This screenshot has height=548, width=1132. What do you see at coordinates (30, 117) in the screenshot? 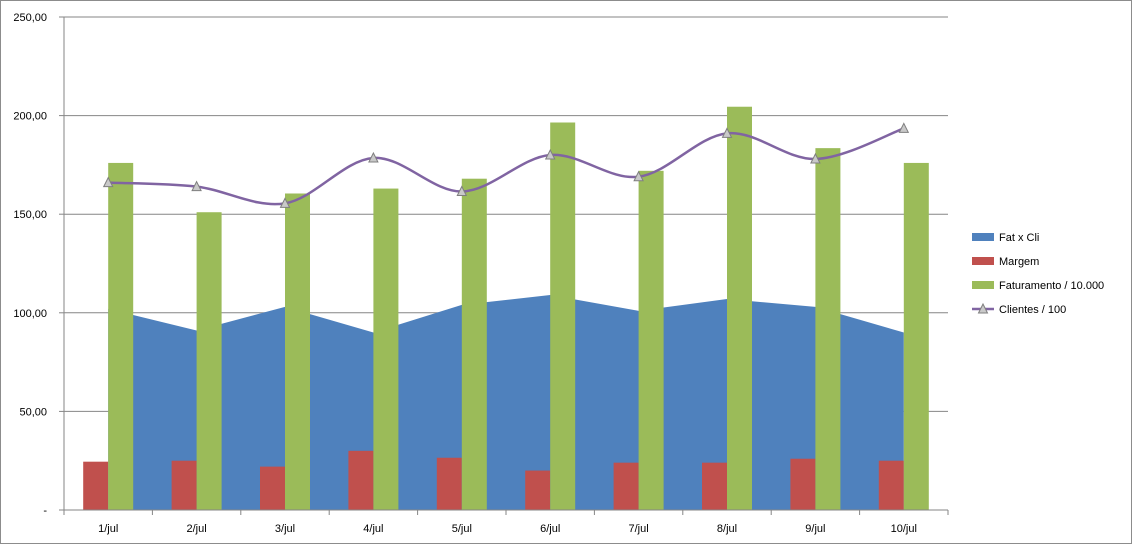
I see `y-tick-label: 200,00` at bounding box center [30, 117].